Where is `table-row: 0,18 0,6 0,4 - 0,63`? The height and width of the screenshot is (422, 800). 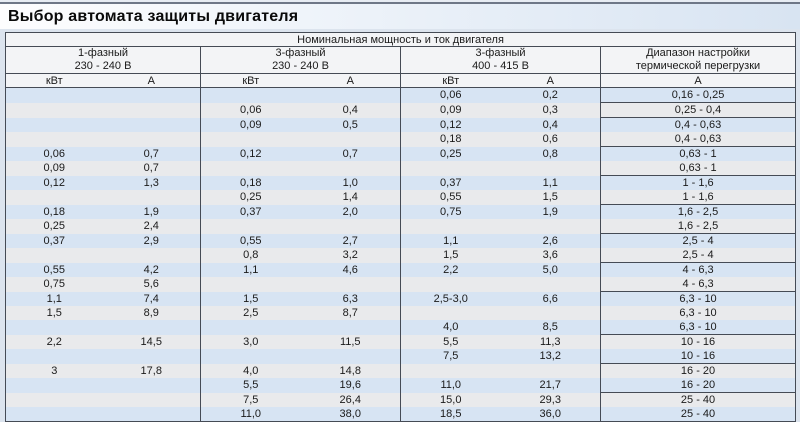 table-row: 0,18 0,6 0,4 - 0,63 is located at coordinates (400, 139).